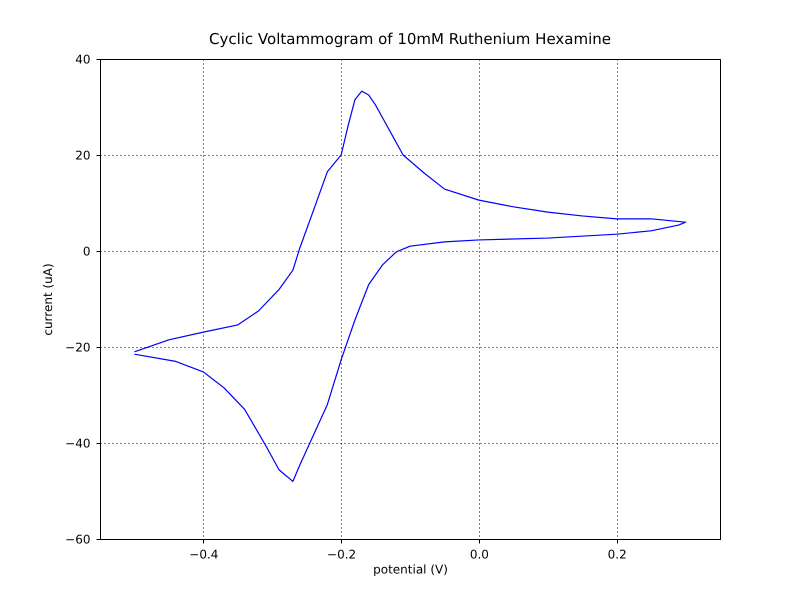  Describe the element at coordinates (86, 251) in the screenshot. I see `y-tick-label: 0` at that location.